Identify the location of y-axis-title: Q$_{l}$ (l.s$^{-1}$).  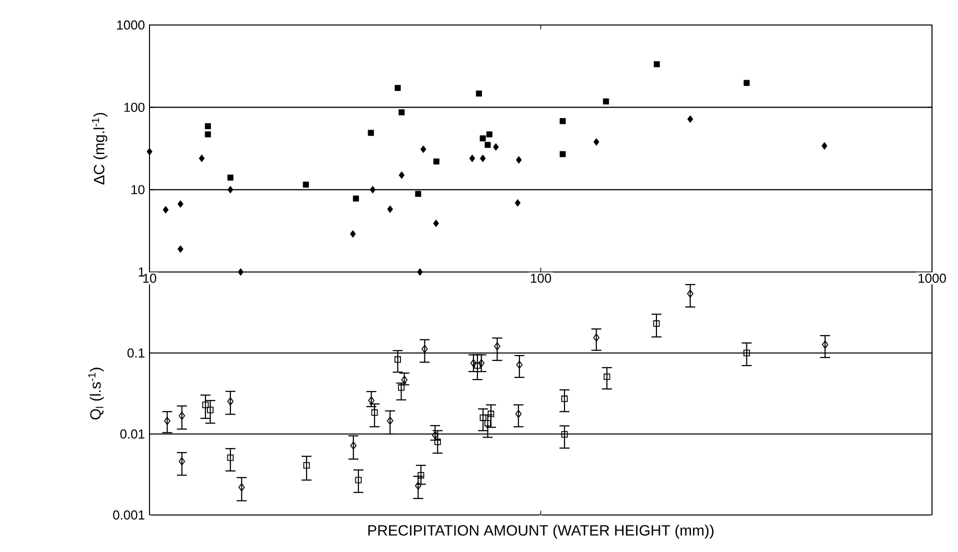
(96, 394).